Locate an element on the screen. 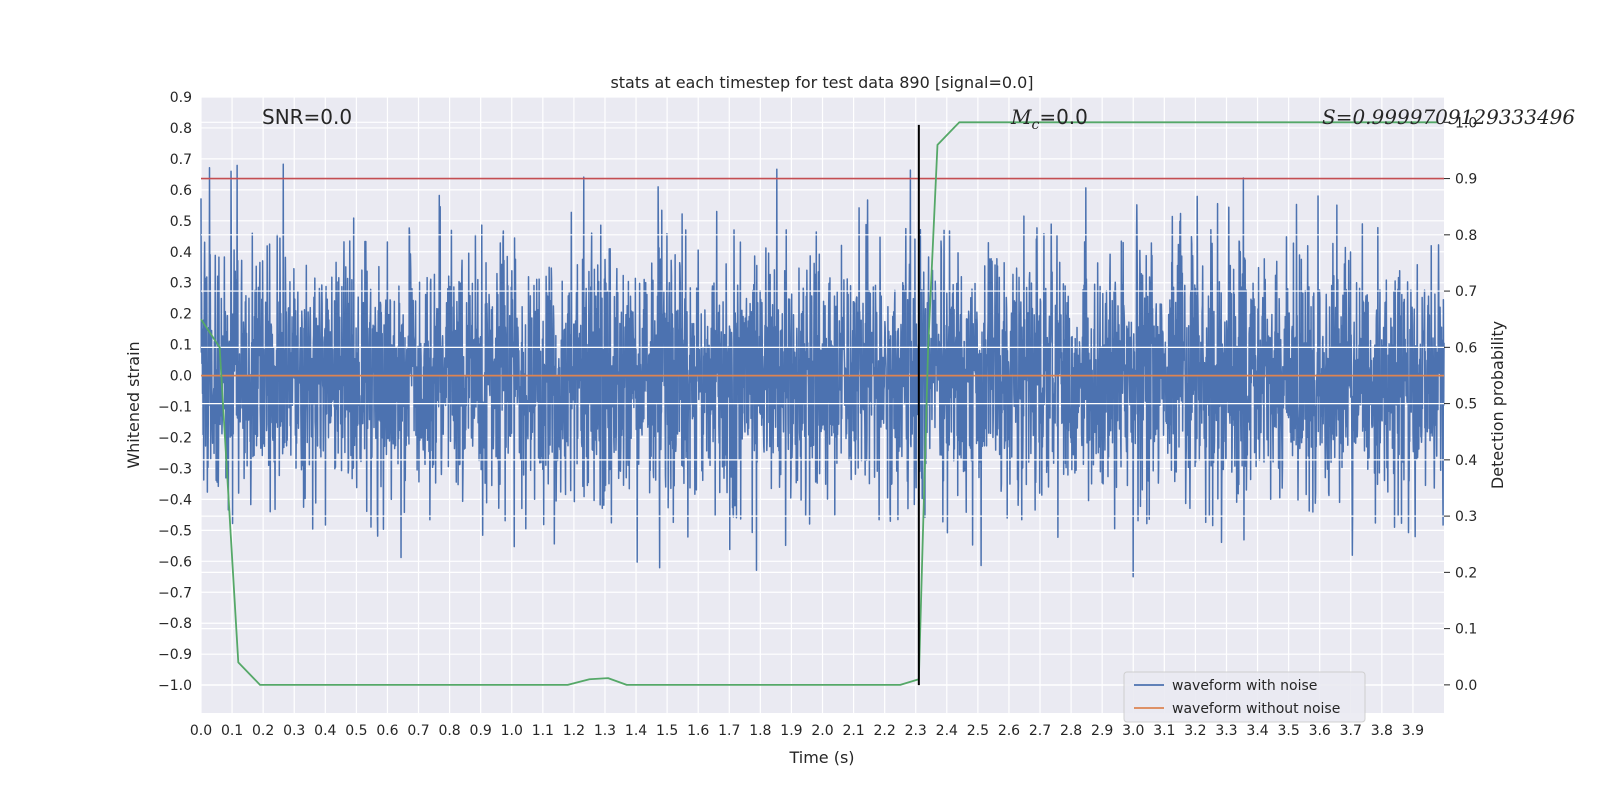  x-tick-label: 1.4 is located at coordinates (636, 731).